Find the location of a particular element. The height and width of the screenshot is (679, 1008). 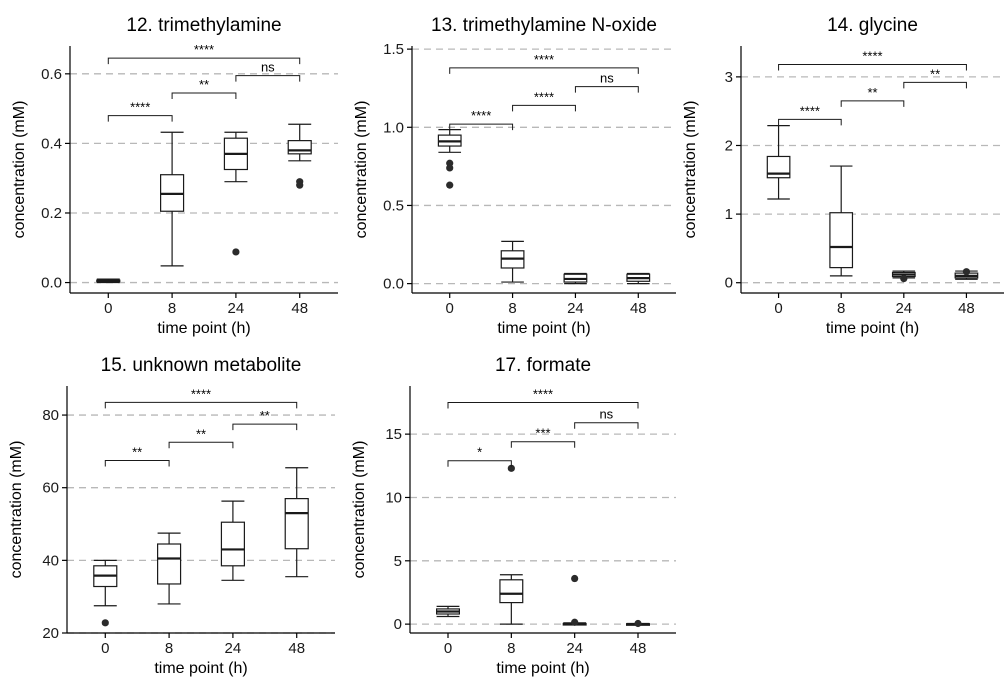

y-tick-label: 1 is located at coordinates (729, 214).